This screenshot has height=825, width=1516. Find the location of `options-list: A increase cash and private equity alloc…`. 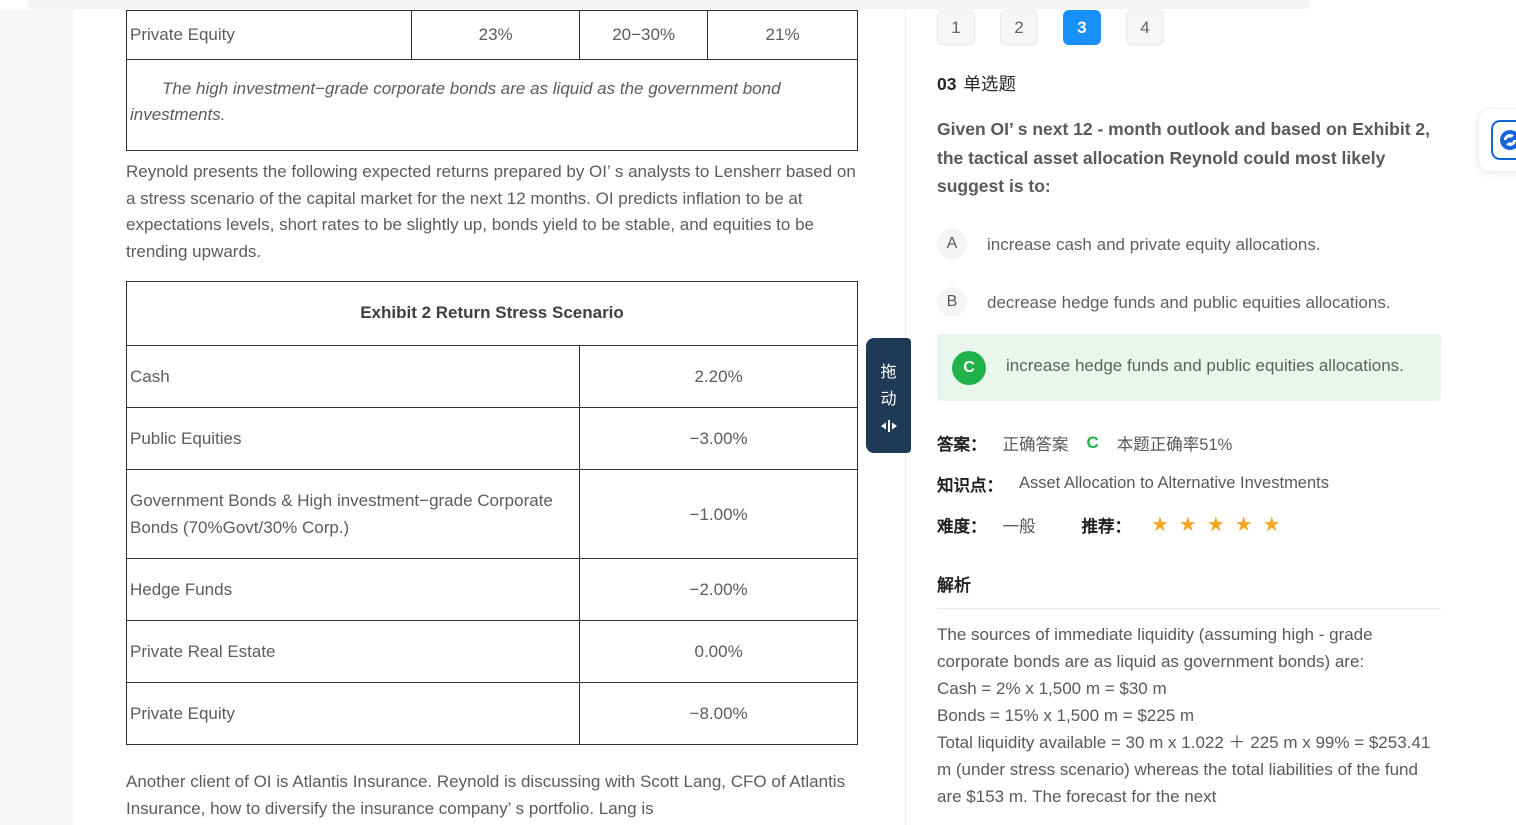

options-list: A increase cash and private equity alloc… is located at coordinates (1189, 314).